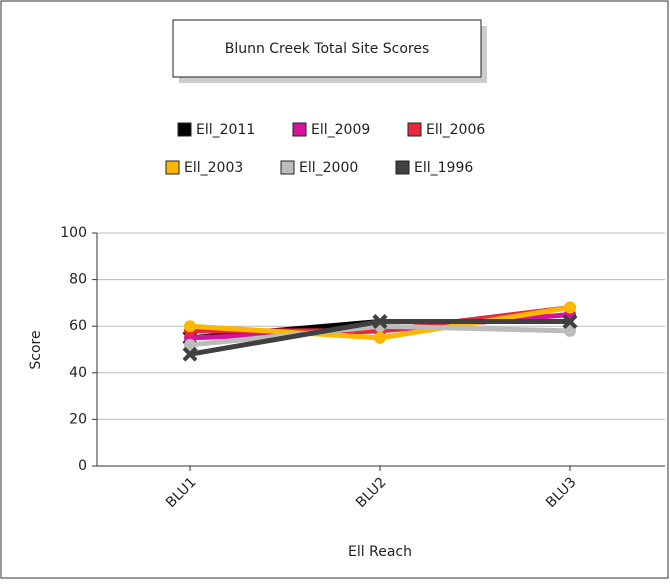  What do you see at coordinates (73, 233) in the screenshot?
I see `y-tick-label: 100` at bounding box center [73, 233].